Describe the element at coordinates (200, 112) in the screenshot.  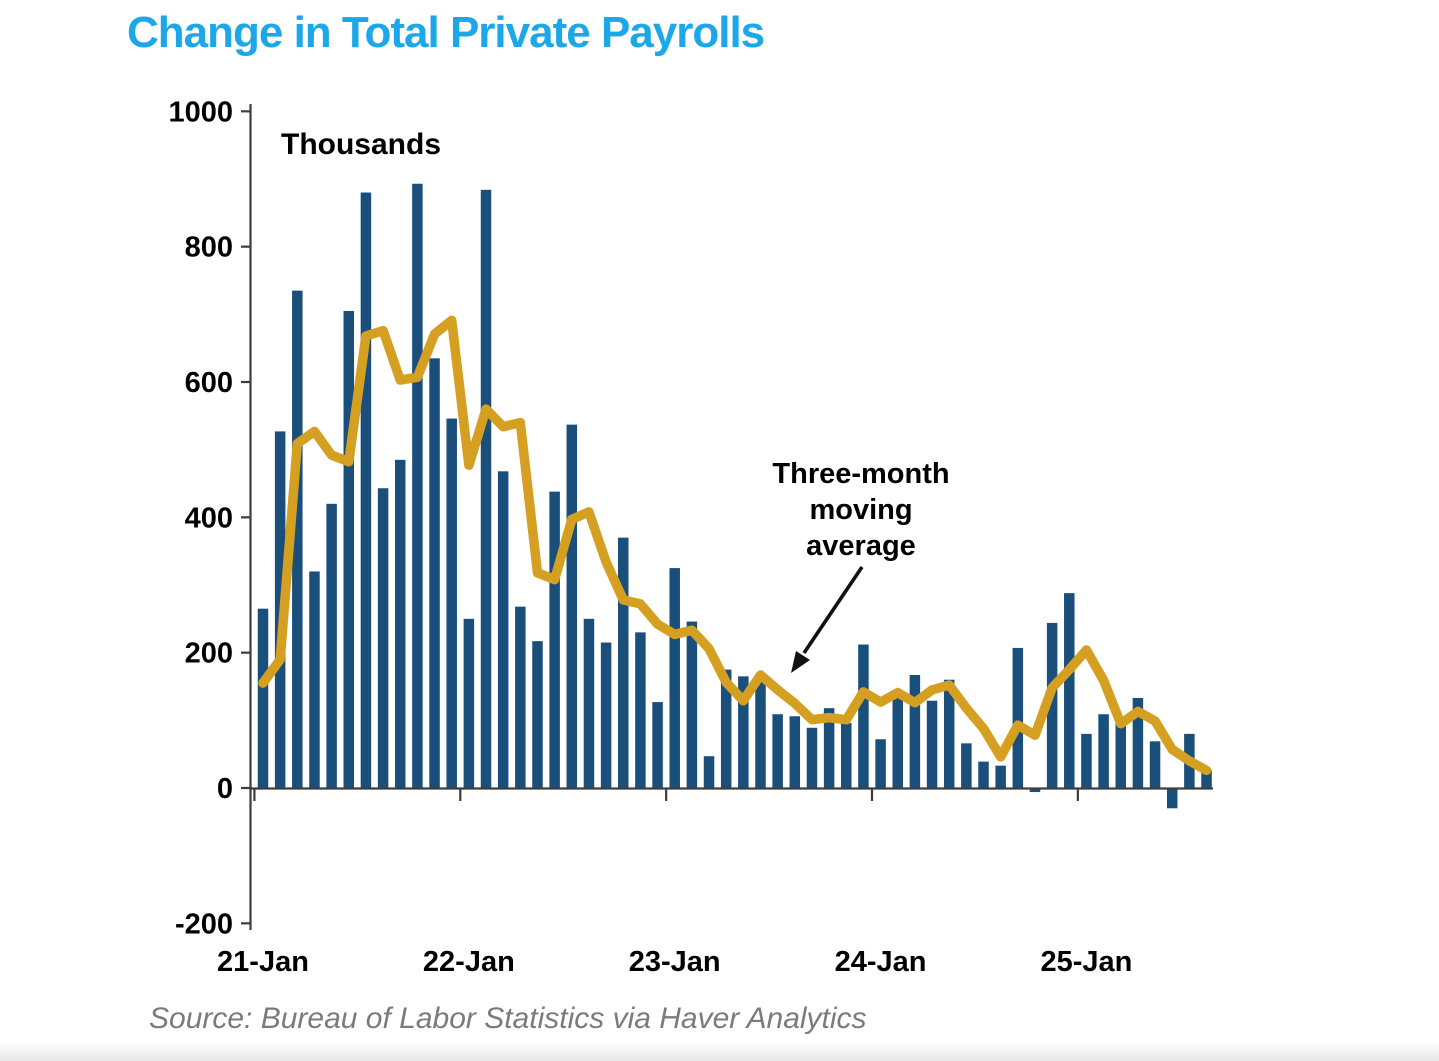
I see `y-tick-label: 1000` at that location.